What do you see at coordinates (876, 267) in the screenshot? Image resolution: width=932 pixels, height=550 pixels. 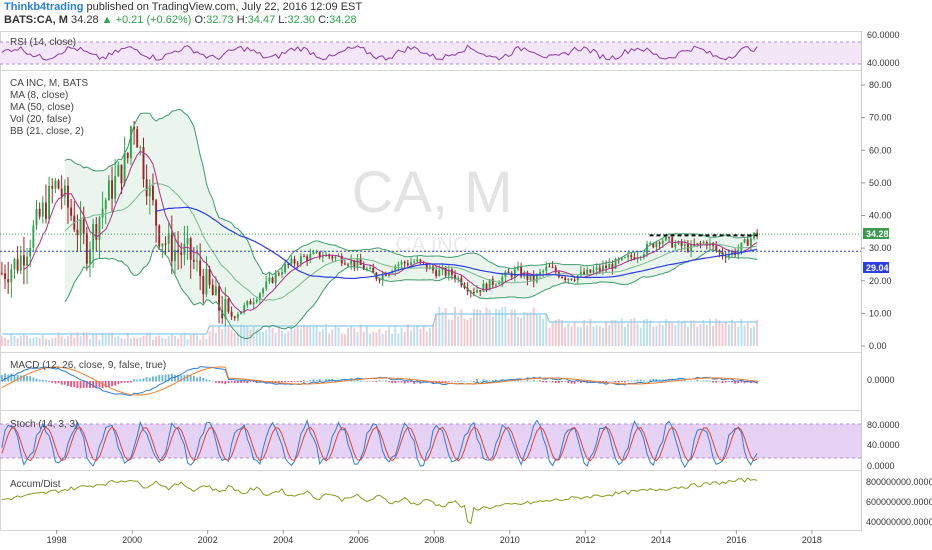 I see `level-price-tag` at bounding box center [876, 267].